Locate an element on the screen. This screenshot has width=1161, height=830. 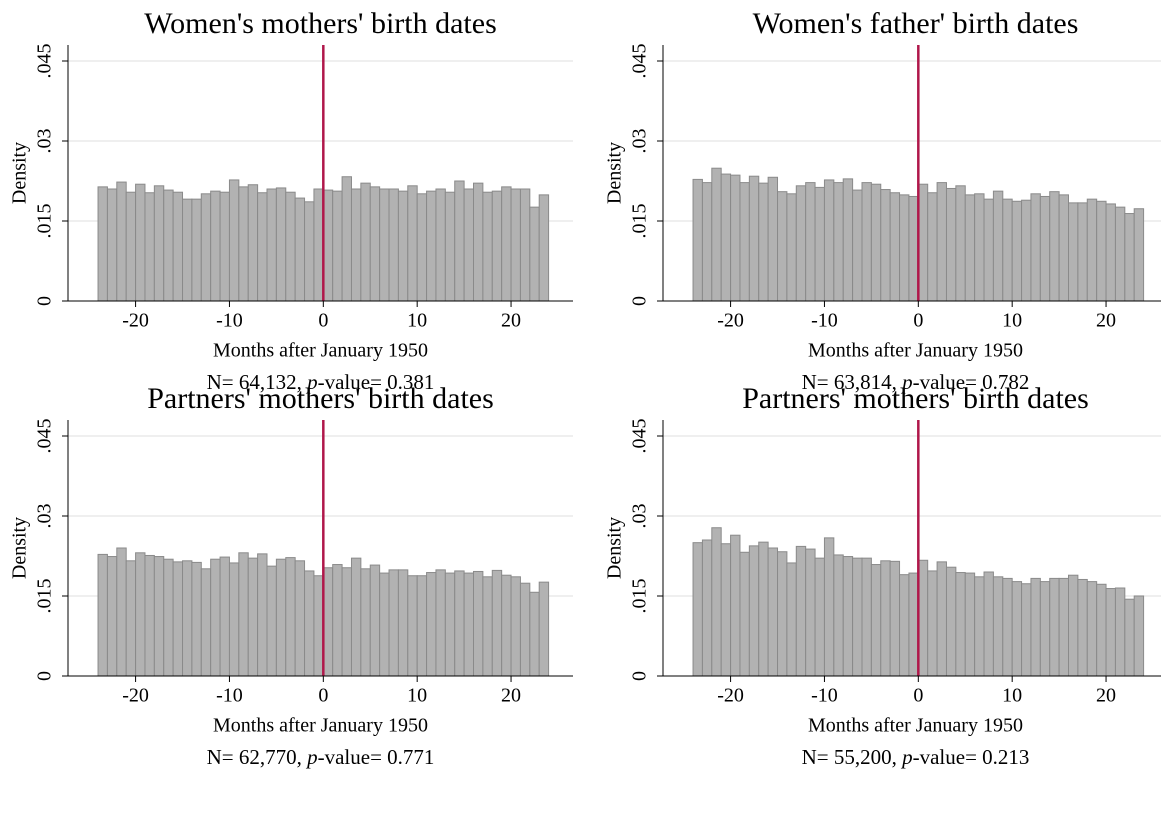
note: N= 55,200, p-value= 0.213 is located at coordinates (916, 757).